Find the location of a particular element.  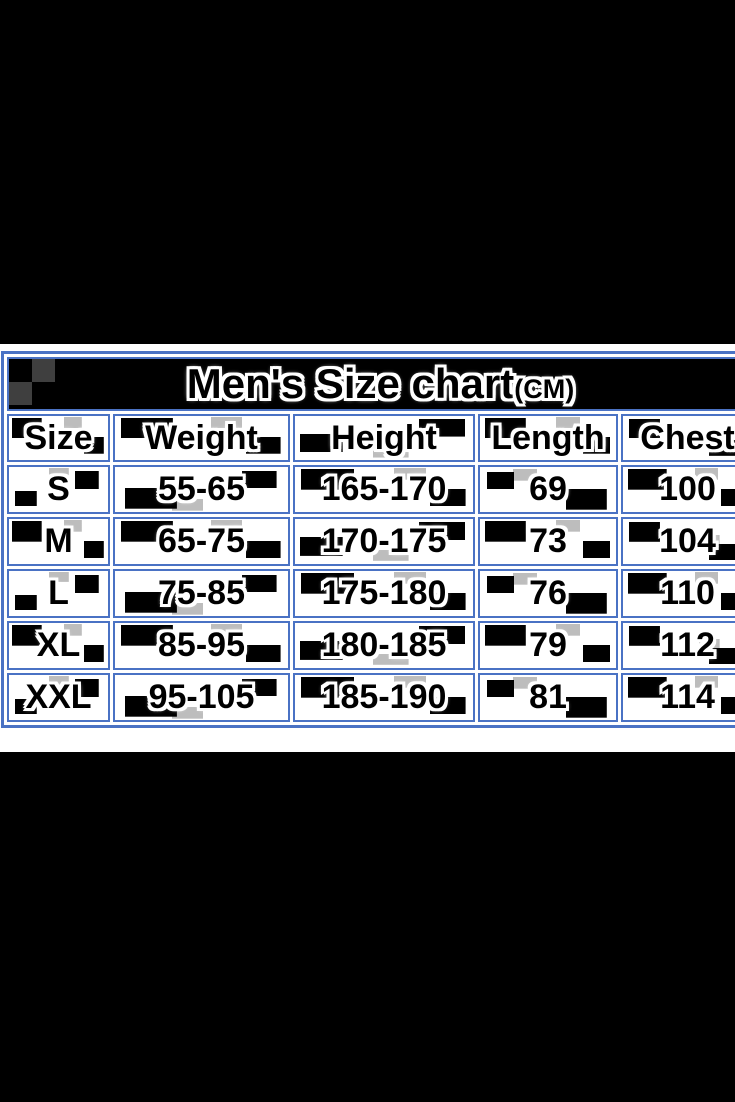

cell-size: L is located at coordinates (58, 593).